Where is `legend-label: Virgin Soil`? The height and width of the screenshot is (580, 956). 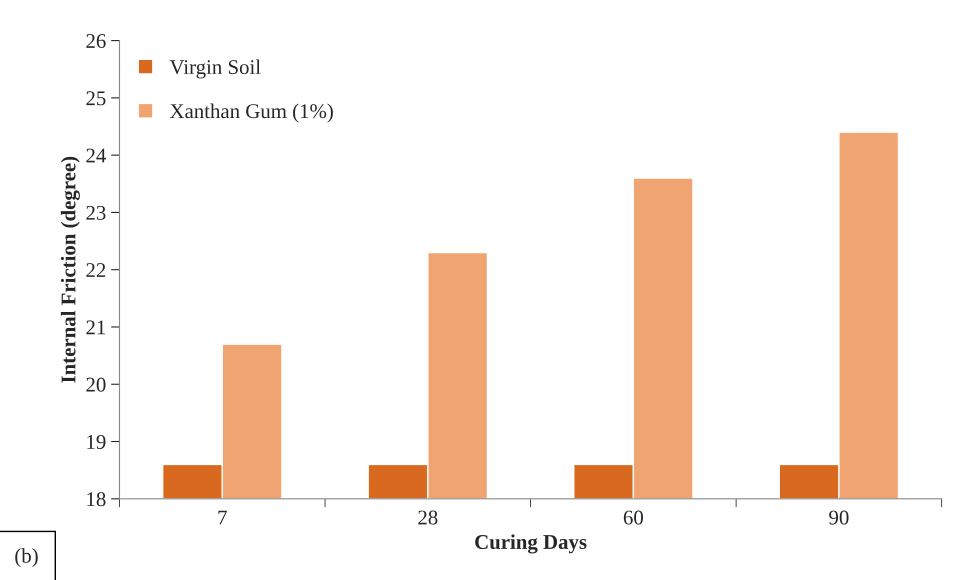
legend-label: Virgin Soil is located at coordinates (215, 68).